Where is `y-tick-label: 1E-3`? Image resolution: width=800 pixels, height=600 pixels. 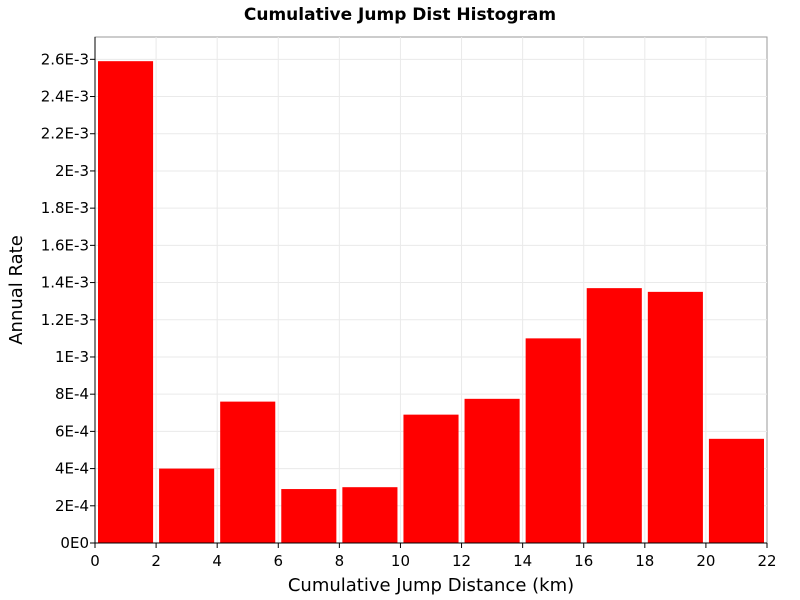
y-tick-label: 1E-3 is located at coordinates (72, 357).